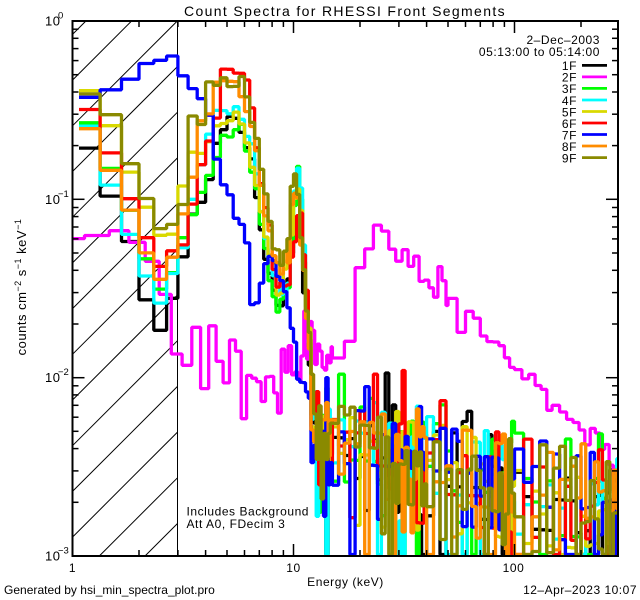 The height and width of the screenshot is (600, 640). Describe the element at coordinates (569, 101) in the screenshot. I see `svg-text: 4F` at that location.